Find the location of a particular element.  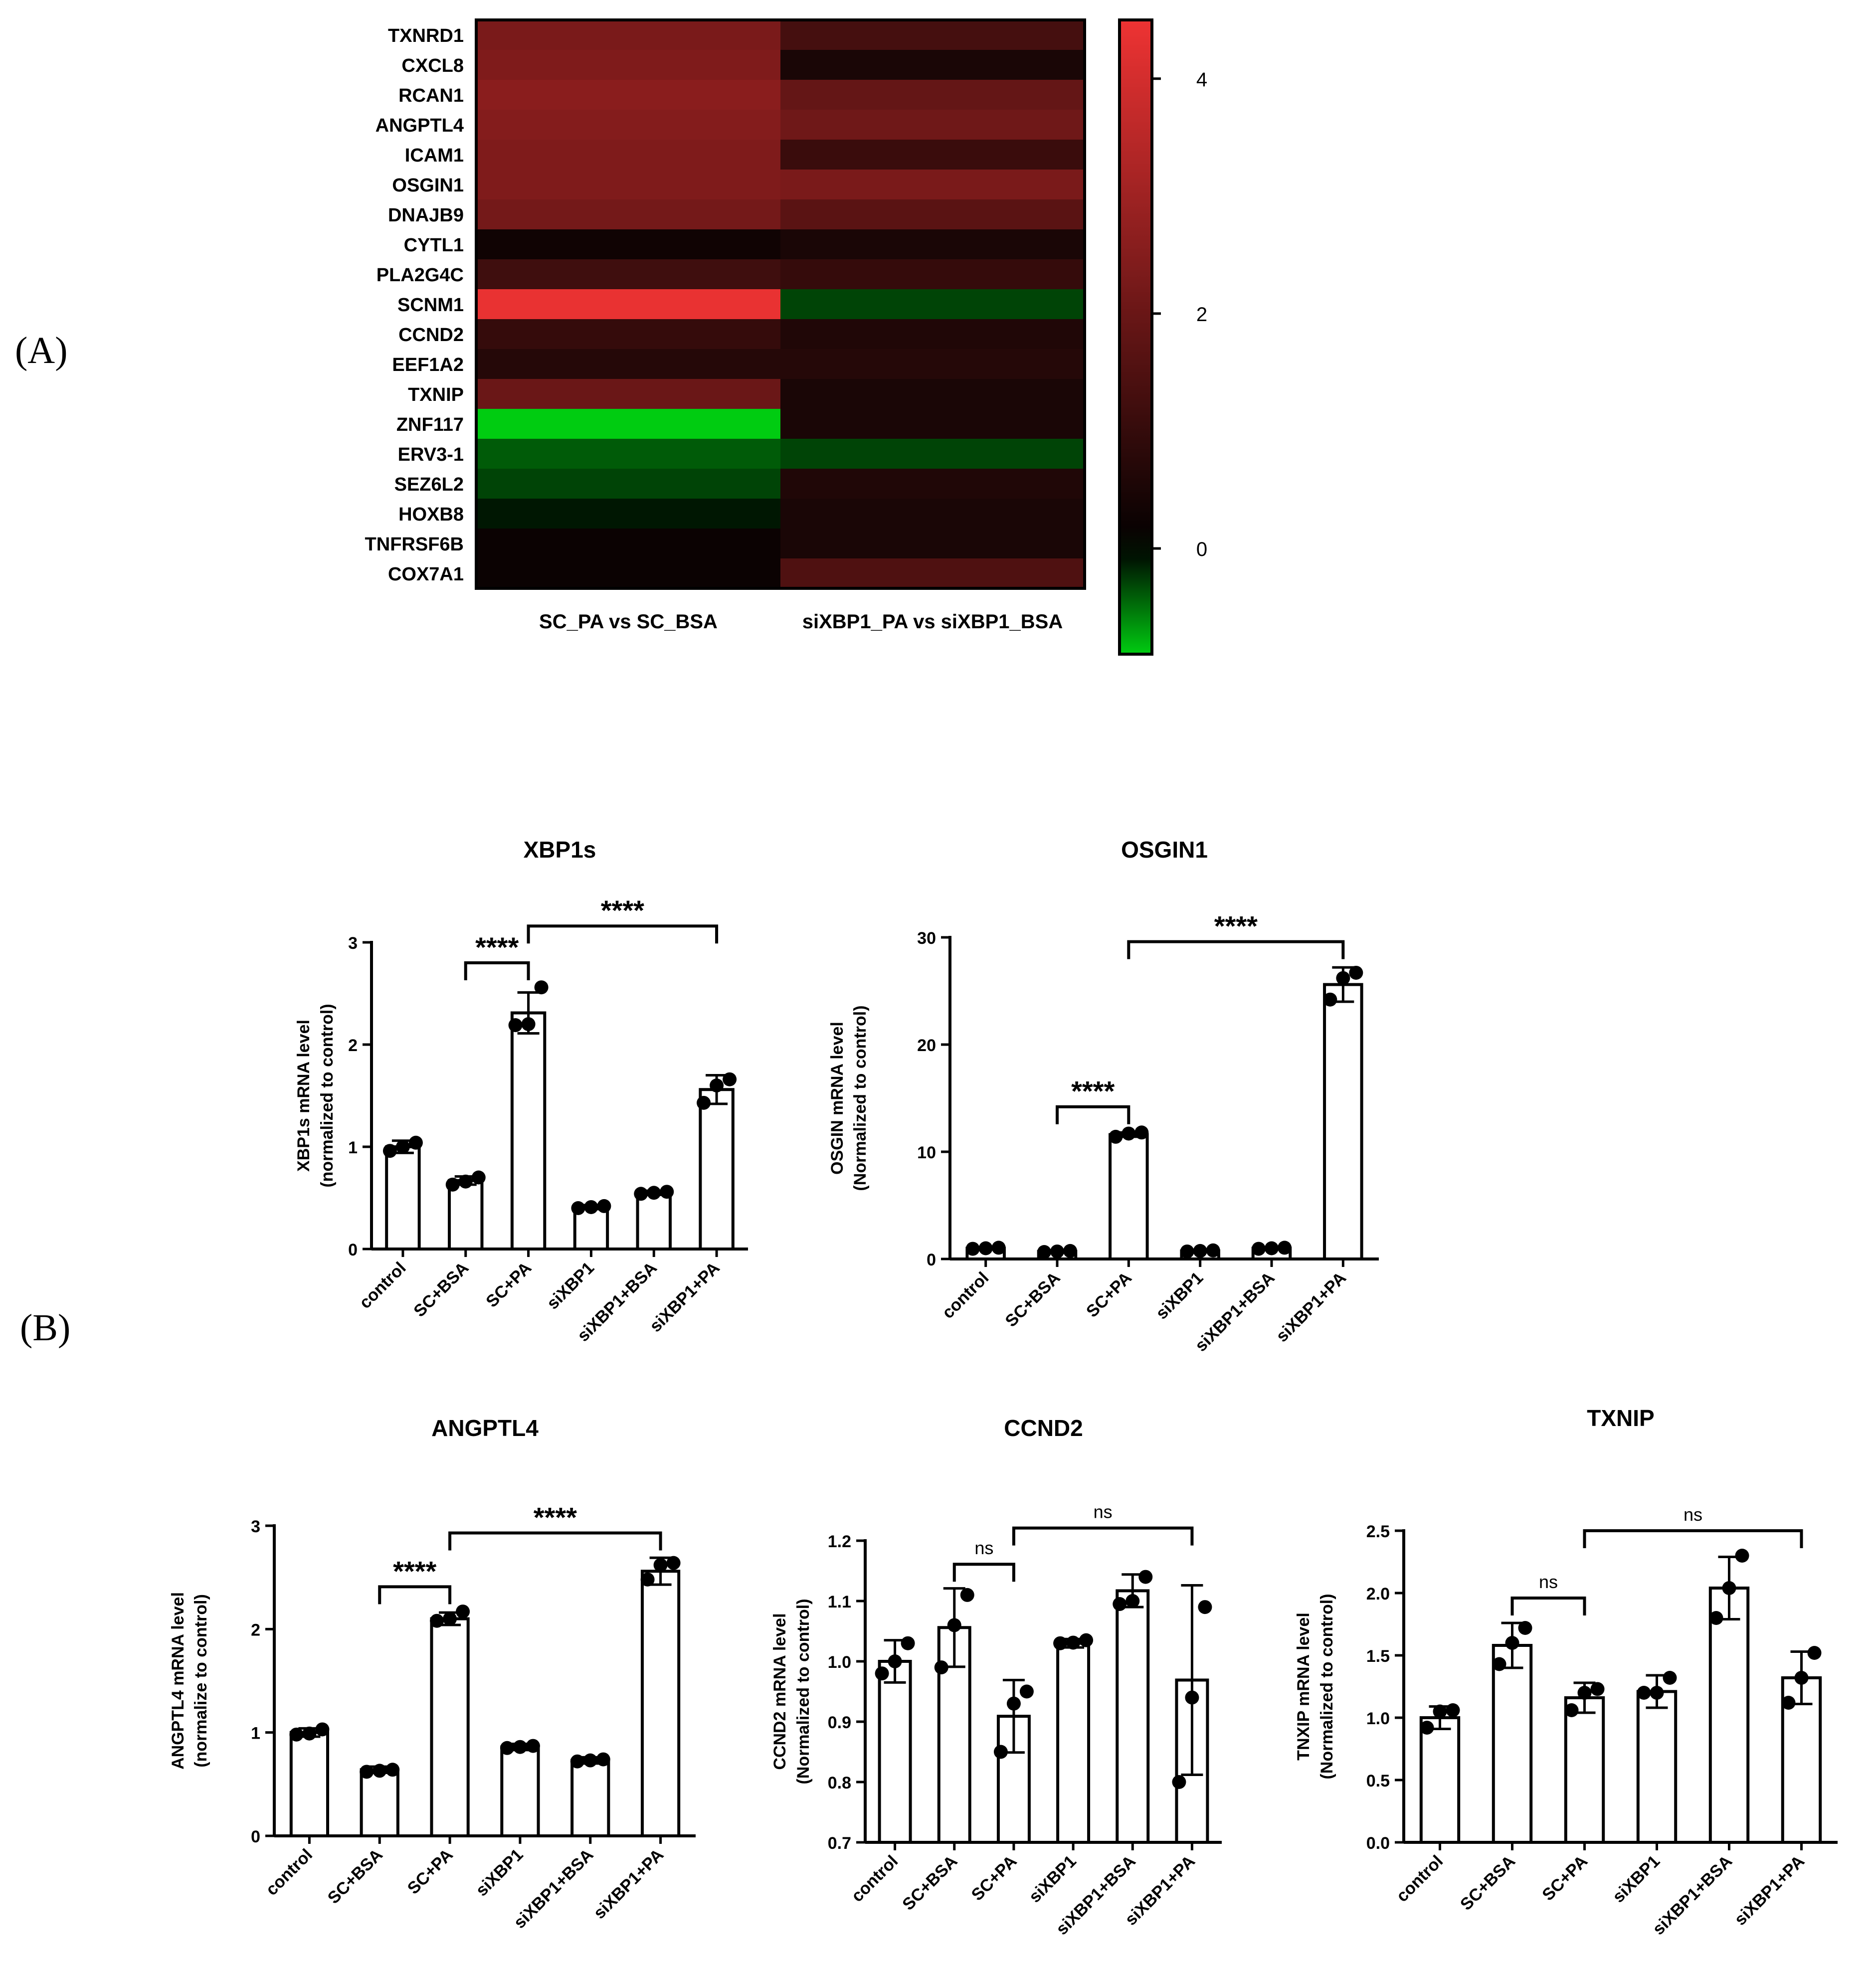

chart-title: CCND2 is located at coordinates (1043, 1428).